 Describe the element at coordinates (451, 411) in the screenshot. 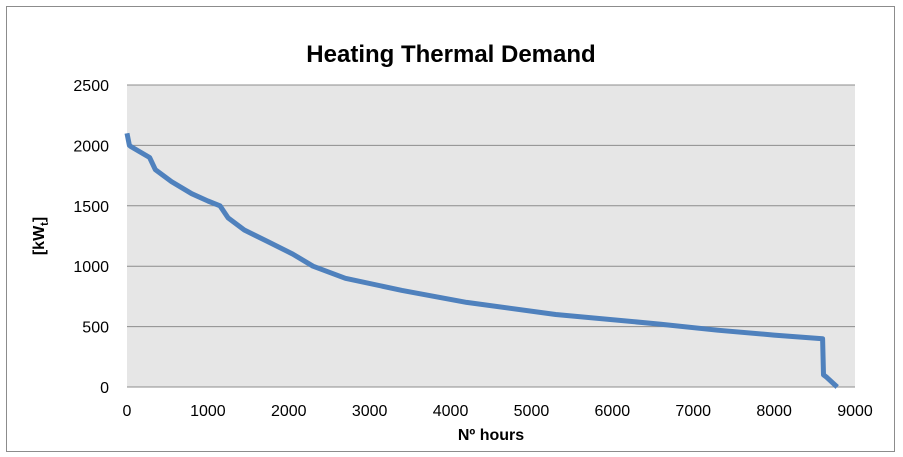

I see `x-tick-label: 4000` at that location.